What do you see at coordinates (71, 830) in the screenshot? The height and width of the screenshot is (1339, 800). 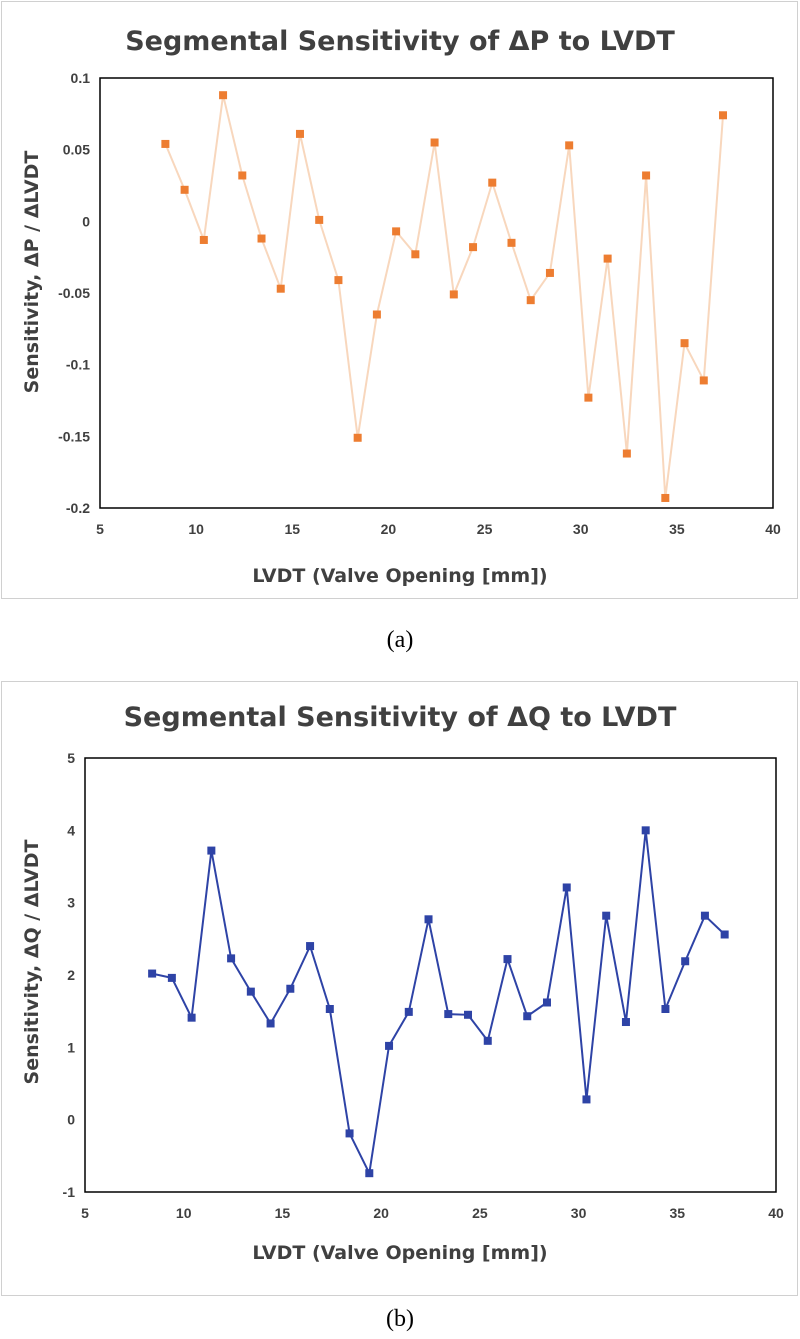 I see `y-tick-label: 4` at bounding box center [71, 830].